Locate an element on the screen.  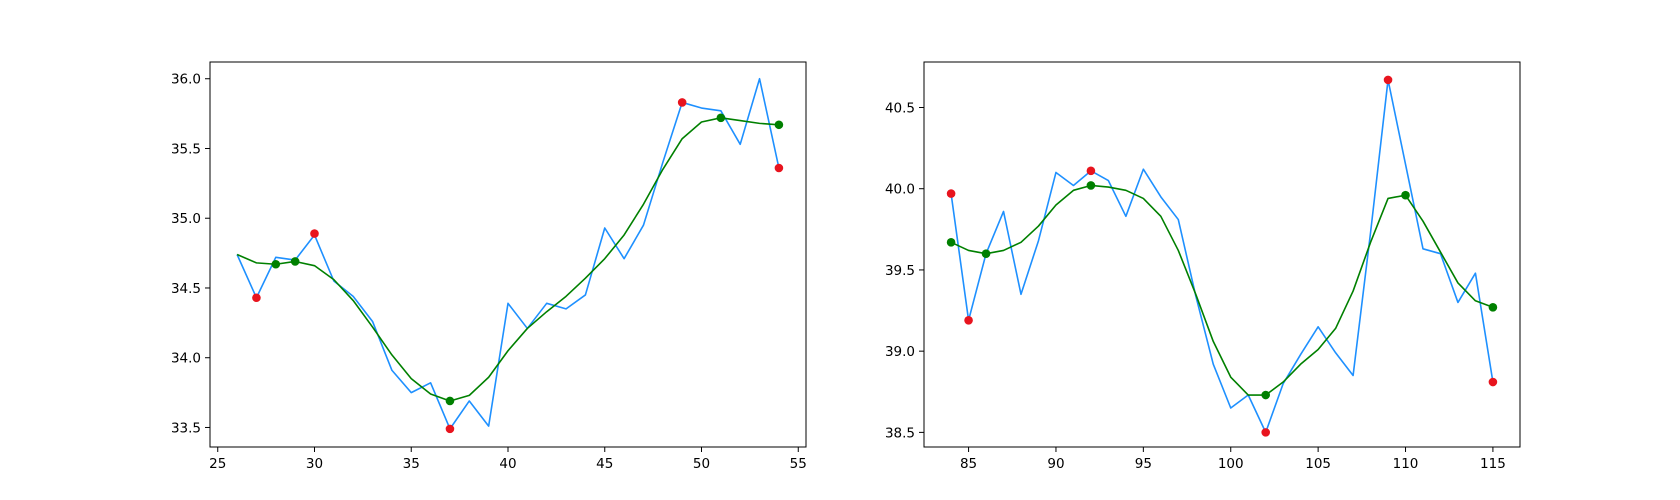
y-tick-label: 34.5 is located at coordinates (186, 289).